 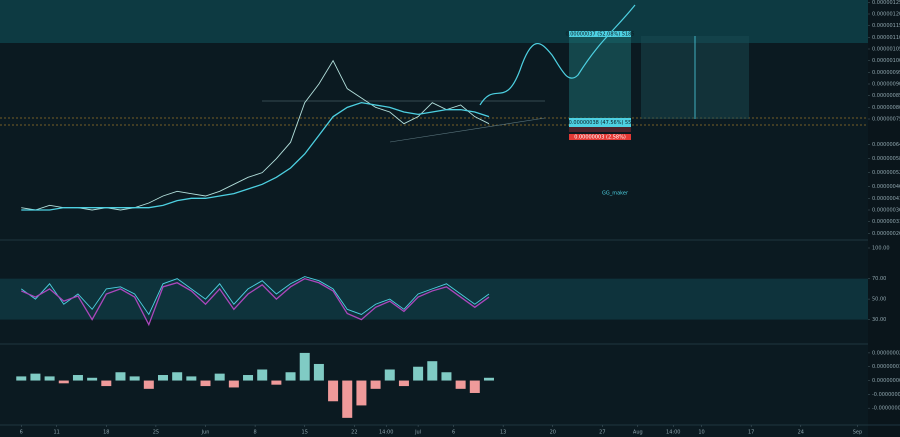 What do you see at coordinates (255, 433) in the screenshot?
I see `x-tick-label: 8` at bounding box center [255, 433].